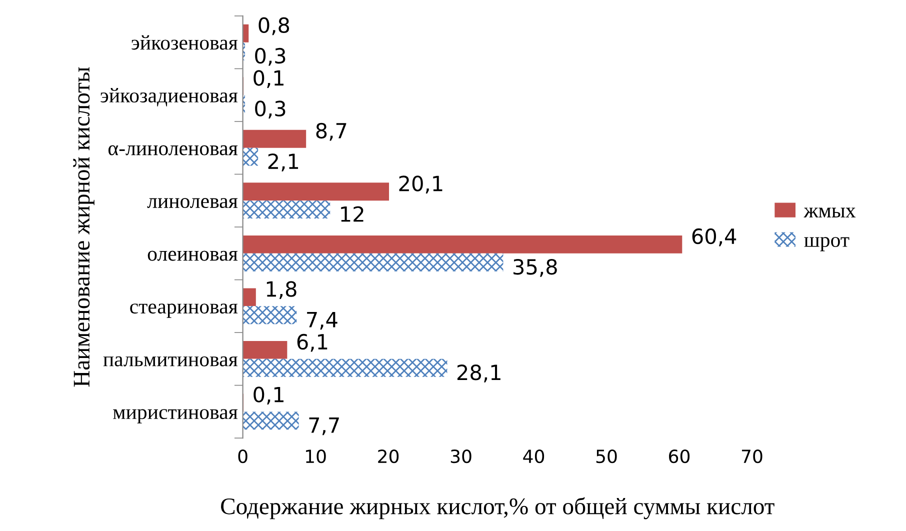  Describe the element at coordinates (679, 457) in the screenshot. I see `x-tick-label: 60` at that location.